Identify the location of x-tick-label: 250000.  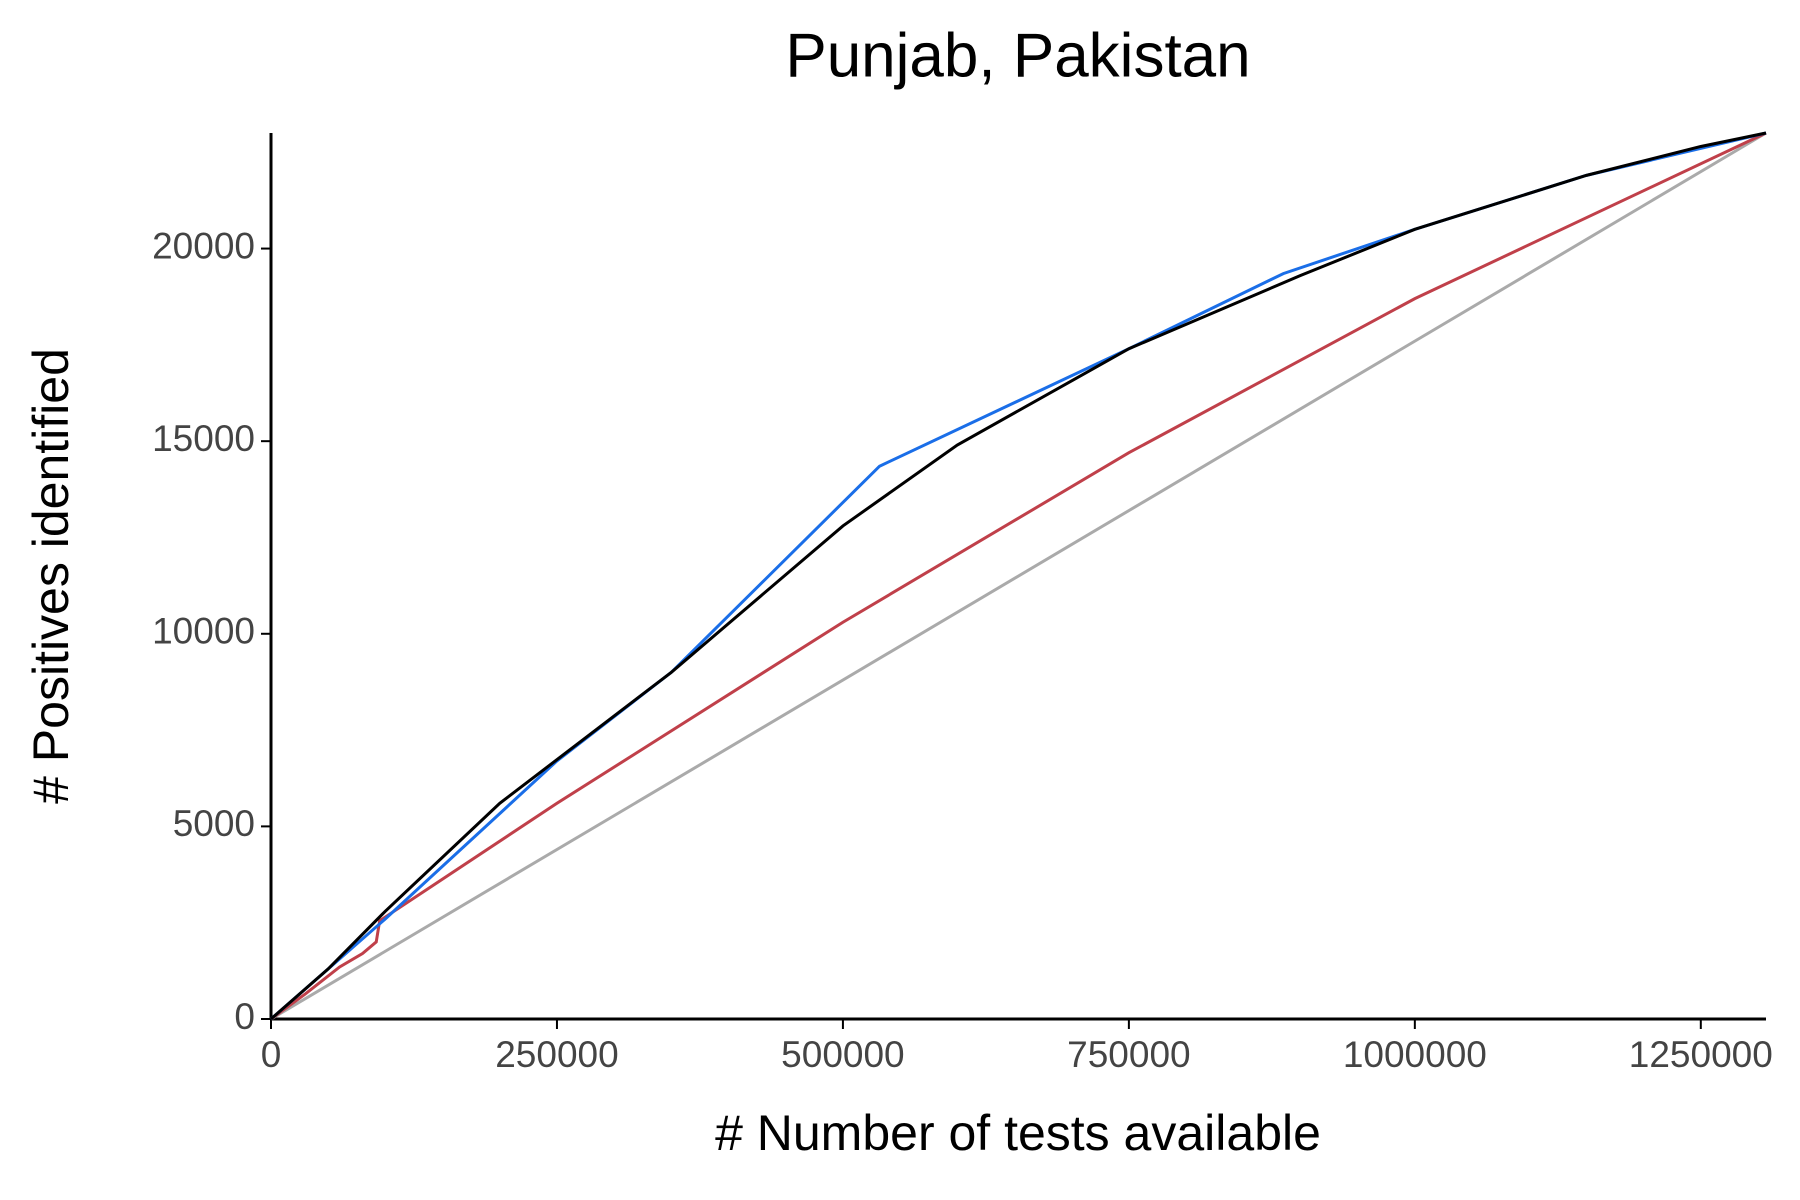
(556, 1054).